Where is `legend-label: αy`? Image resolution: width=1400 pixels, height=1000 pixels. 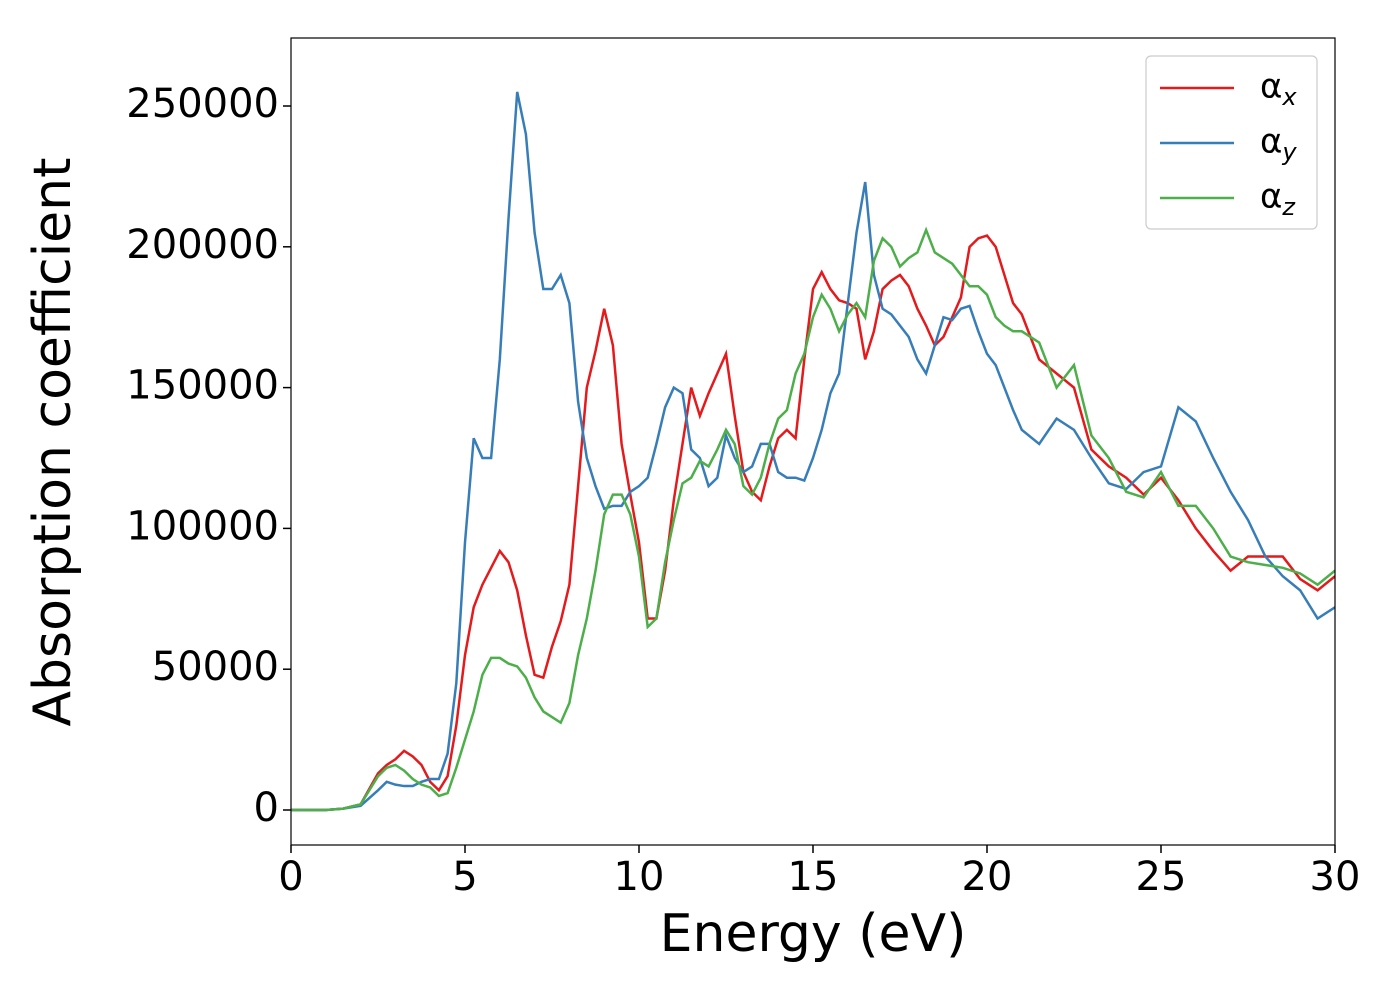 legend-label: αy is located at coordinates (1278, 144).